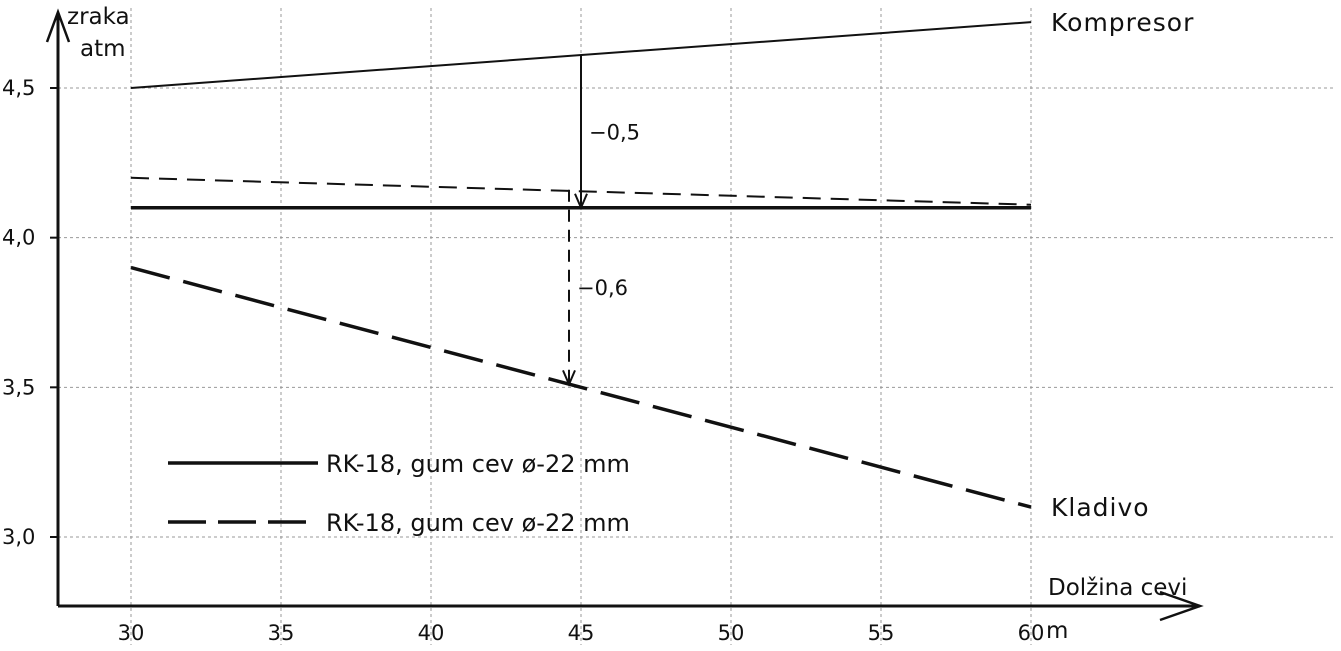 The image size is (1341, 651). Describe the element at coordinates (731, 633) in the screenshot. I see `x-tick-label-4: 50` at that location.